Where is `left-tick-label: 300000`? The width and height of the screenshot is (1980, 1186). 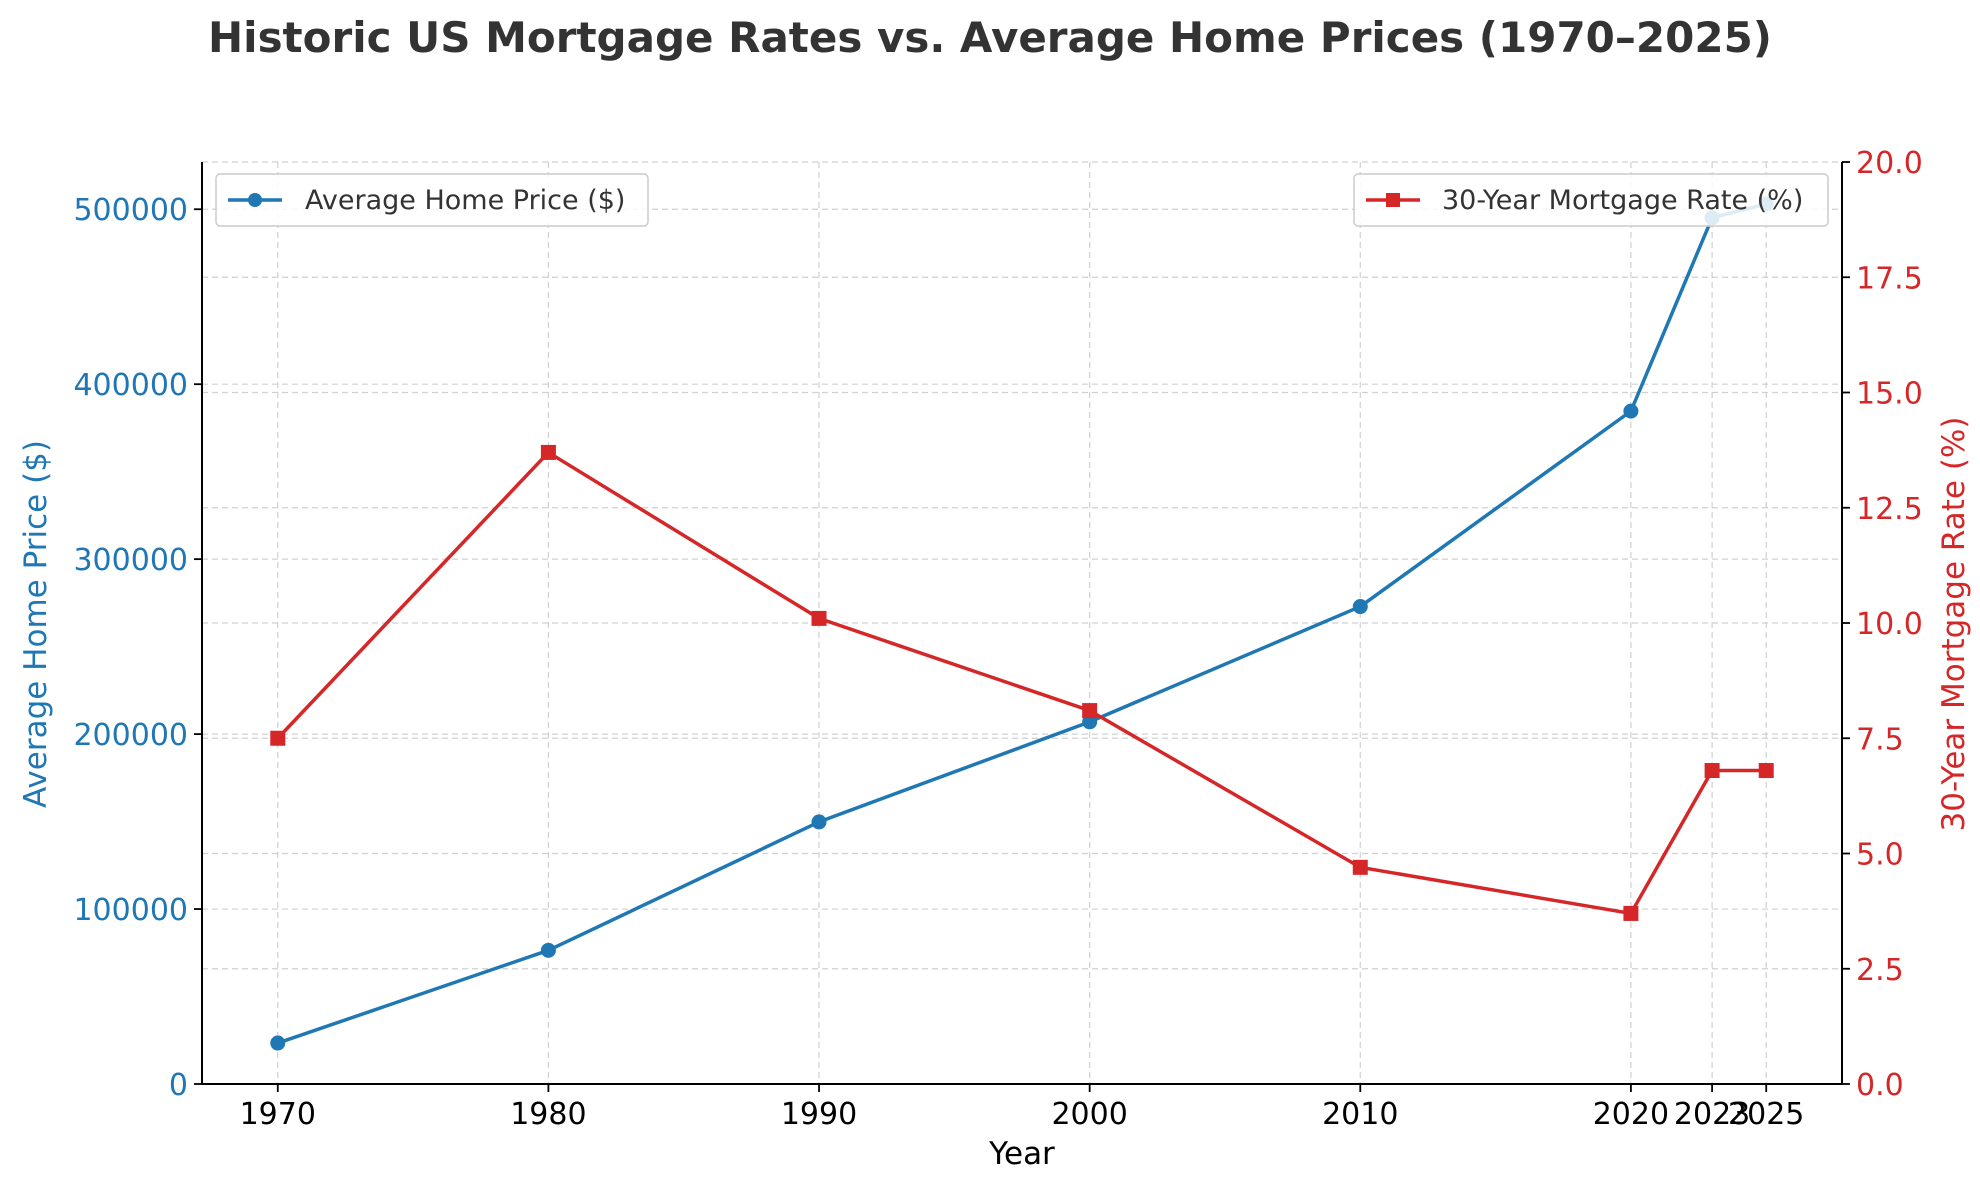
left-tick-label: 300000 is located at coordinates (130, 560).